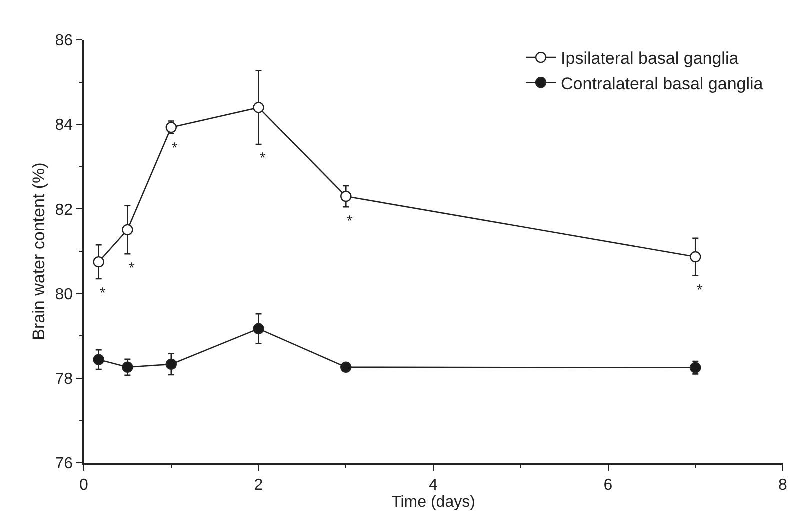 Image resolution: width=795 pixels, height=511 pixels. Describe the element at coordinates (433, 485) in the screenshot. I see `x-tick-label: 4` at that location.